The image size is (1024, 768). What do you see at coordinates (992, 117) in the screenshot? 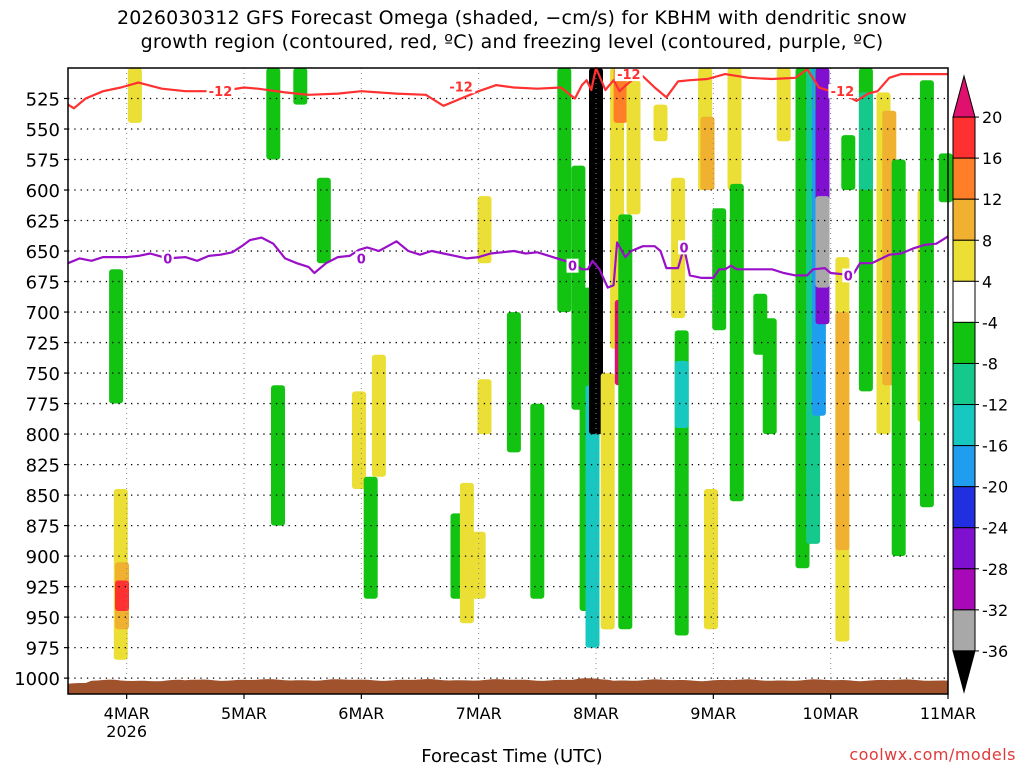
I see `colorbar-label-0: 20` at bounding box center [992, 117].